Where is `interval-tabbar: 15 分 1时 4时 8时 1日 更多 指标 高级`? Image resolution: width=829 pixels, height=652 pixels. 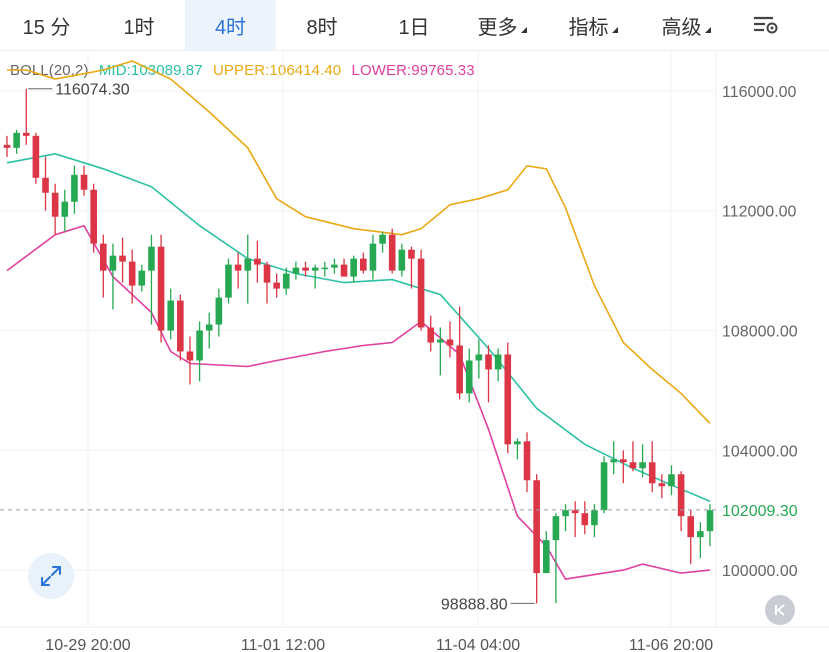
interval-tabbar: 15 分 1时 4时 8时 1日 更多 指标 高级 is located at coordinates (414, 25).